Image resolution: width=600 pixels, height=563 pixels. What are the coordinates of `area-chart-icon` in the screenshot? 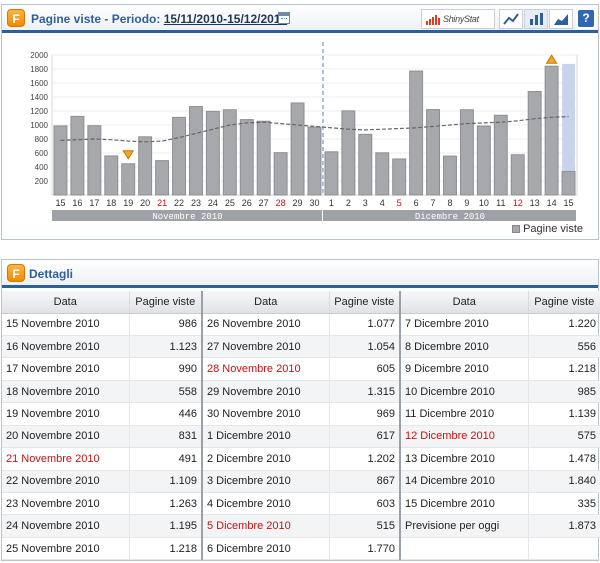 It's located at (561, 19).